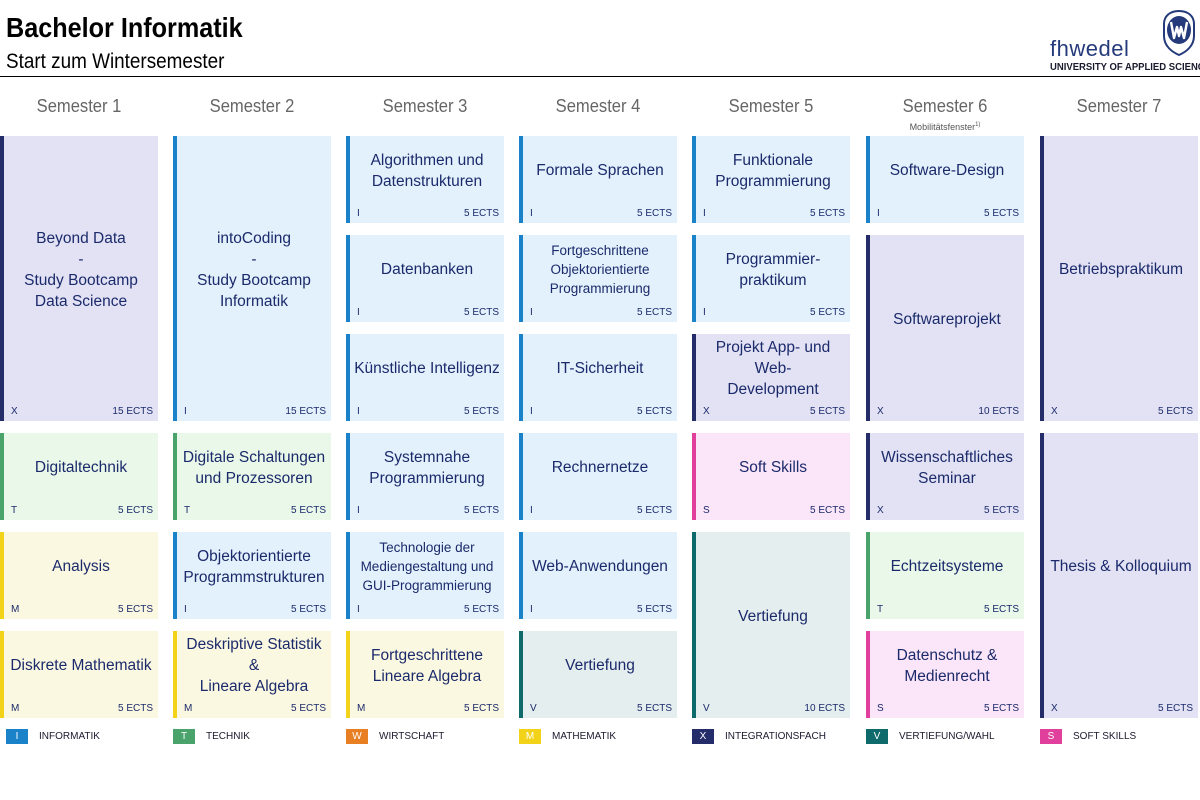 The height and width of the screenshot is (800, 1200). Describe the element at coordinates (877, 736) in the screenshot. I see `legend-swatch: V` at that location.